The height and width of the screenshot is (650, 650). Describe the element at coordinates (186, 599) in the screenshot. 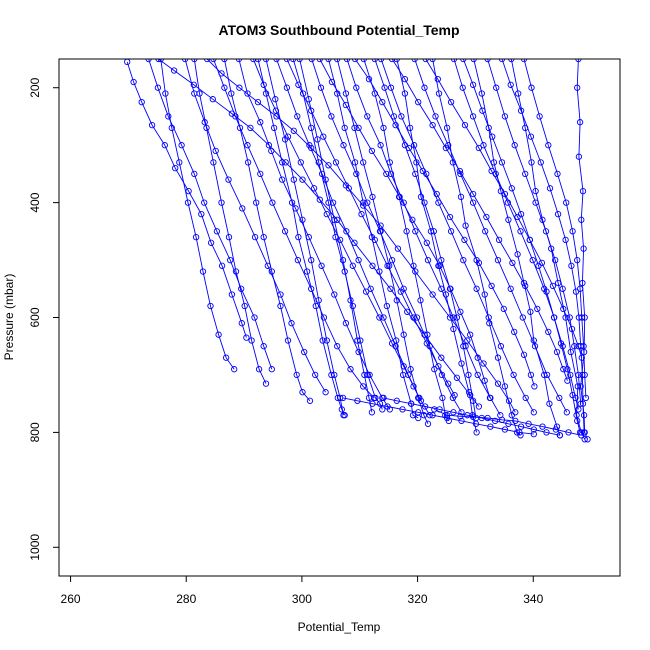

I see `x-tick-label: 280` at that location.